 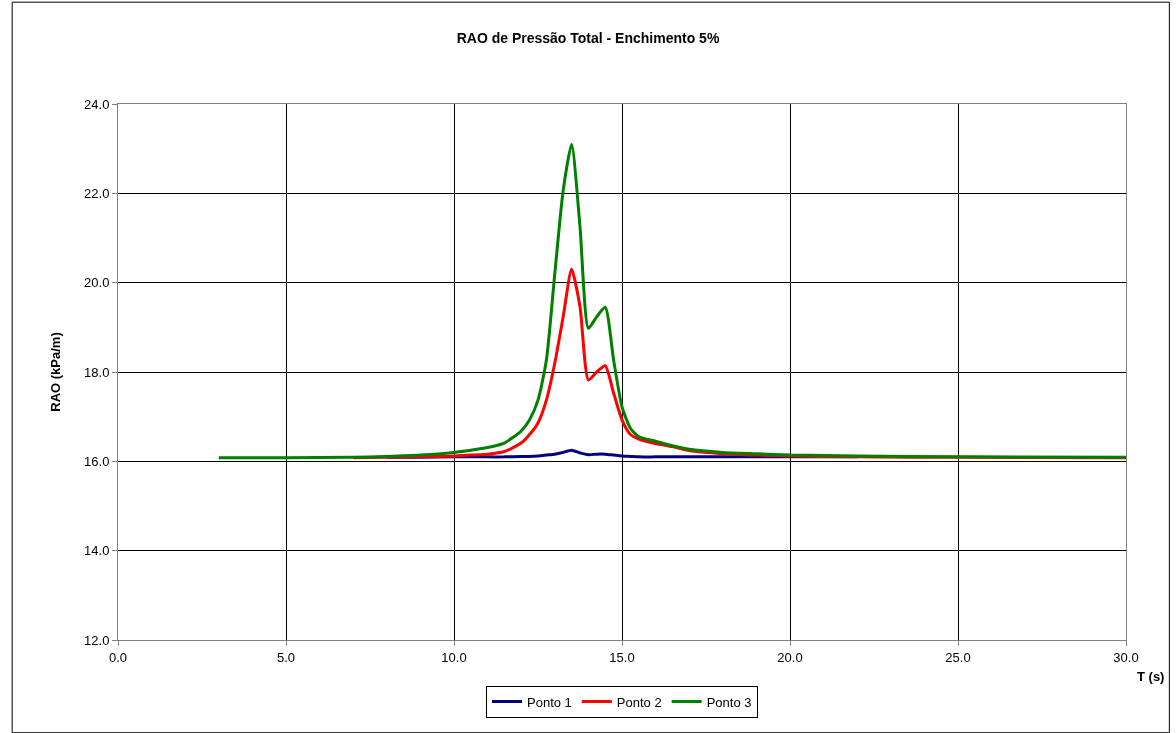 I want to click on chart-title: RAO de Pressão Total - Enchimento 5%, so click(x=588, y=37).